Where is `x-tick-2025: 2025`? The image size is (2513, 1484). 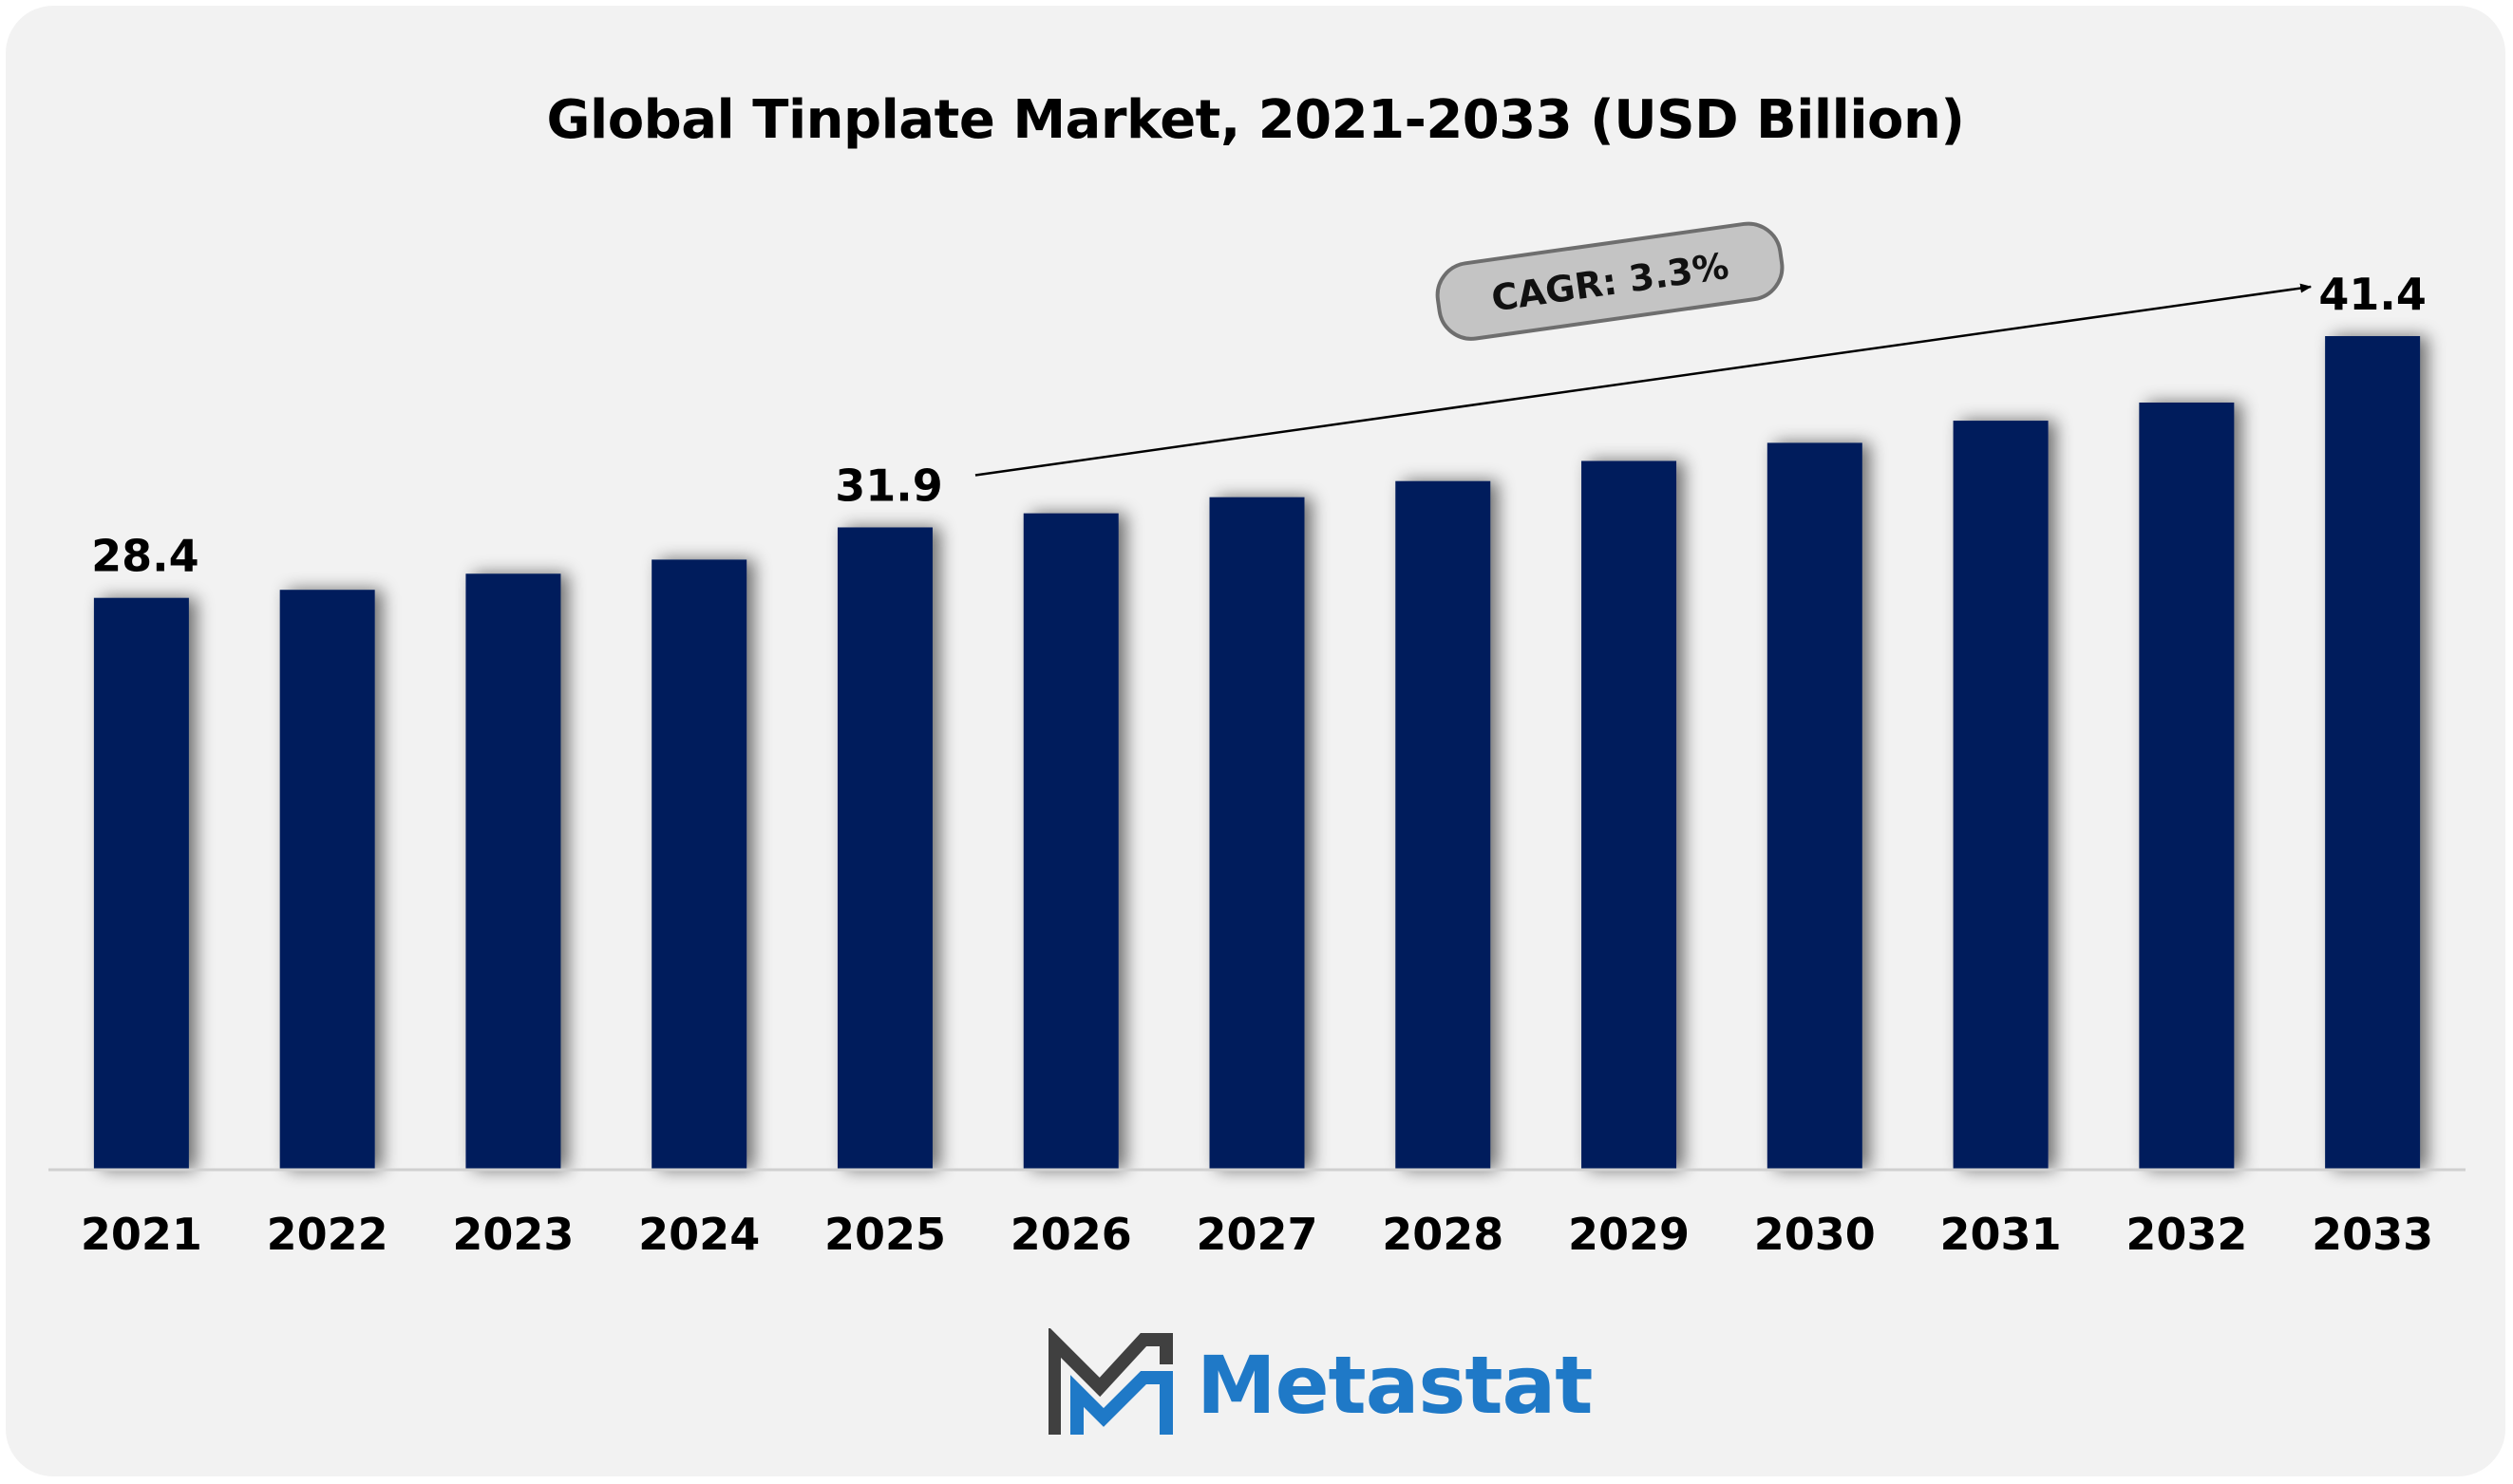
x-tick-2025: 2025 is located at coordinates (885, 1234).